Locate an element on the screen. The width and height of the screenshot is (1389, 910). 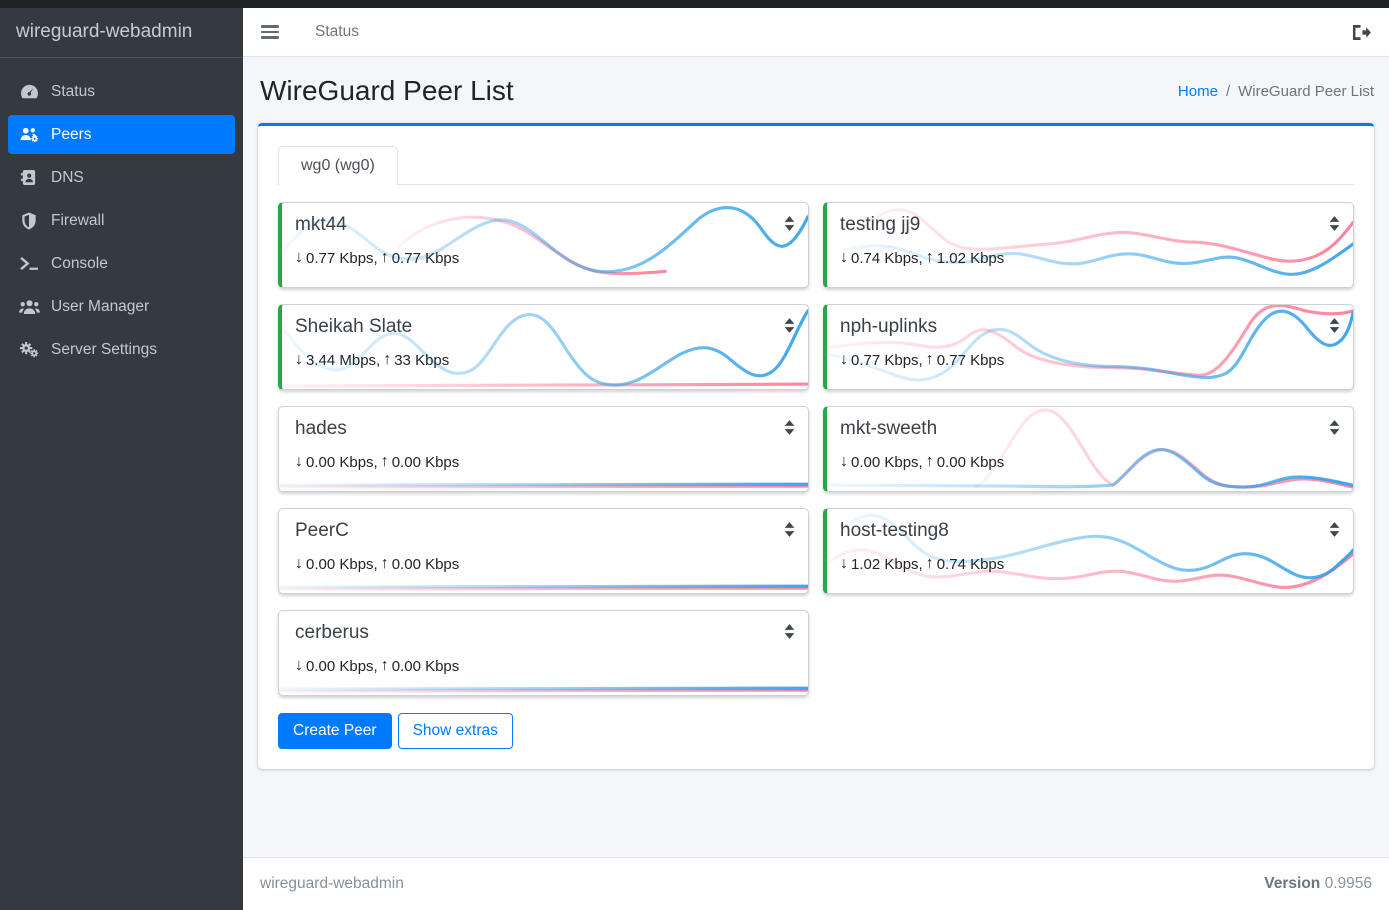
peer-tx-value: 1.02 Kbps is located at coordinates (970, 258).